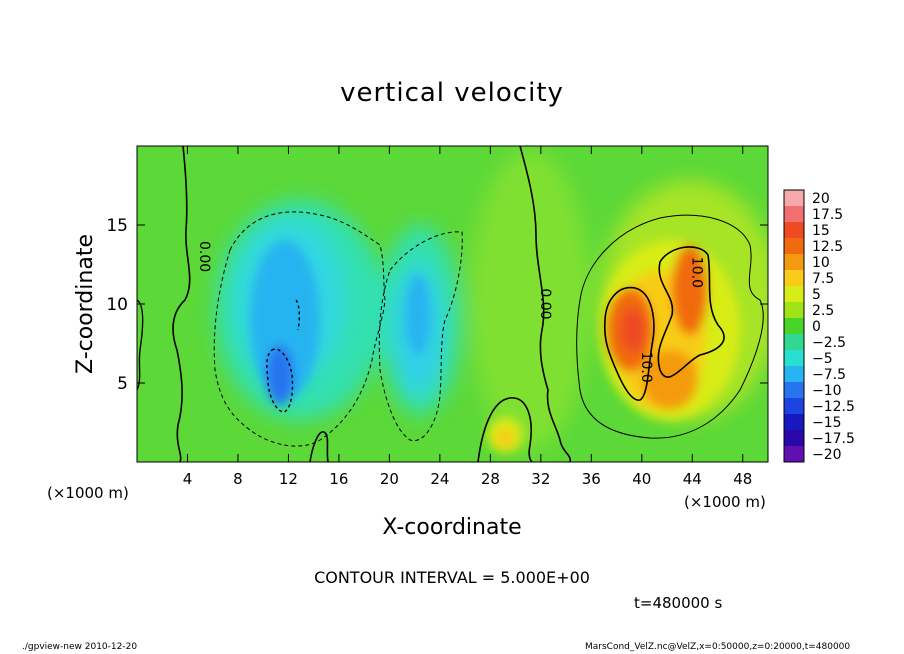 This screenshot has height=654, width=904. What do you see at coordinates (833, 439) in the screenshot?
I see `colorbar-label-15: −17.5` at bounding box center [833, 439].